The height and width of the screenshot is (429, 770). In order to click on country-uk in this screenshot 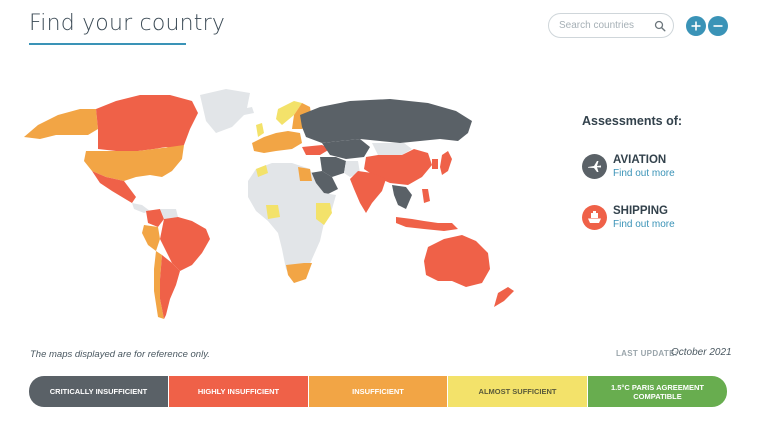, I will do `click(260, 130)`.